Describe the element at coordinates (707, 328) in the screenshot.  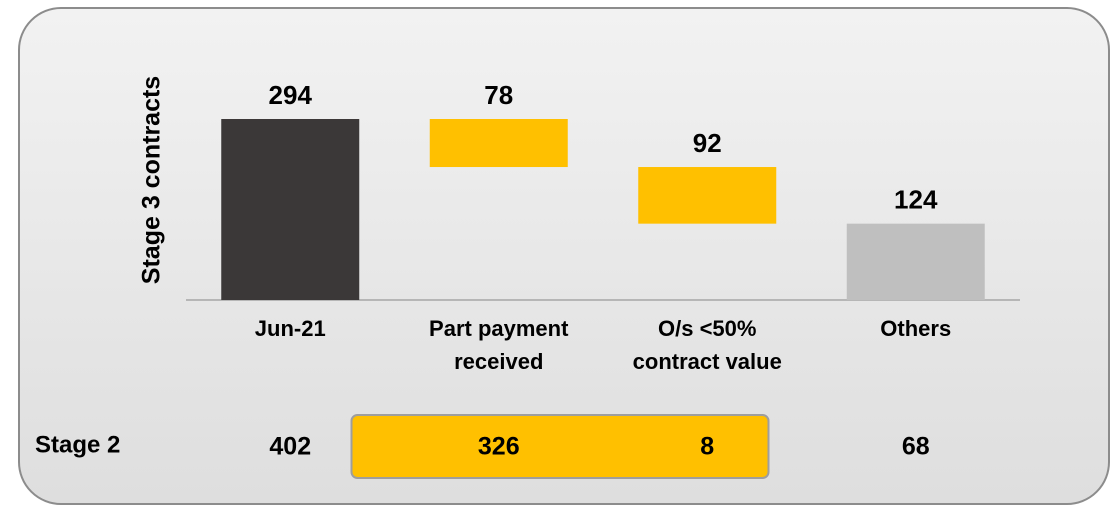
I see `x-tick-label: O/s <50%` at that location.